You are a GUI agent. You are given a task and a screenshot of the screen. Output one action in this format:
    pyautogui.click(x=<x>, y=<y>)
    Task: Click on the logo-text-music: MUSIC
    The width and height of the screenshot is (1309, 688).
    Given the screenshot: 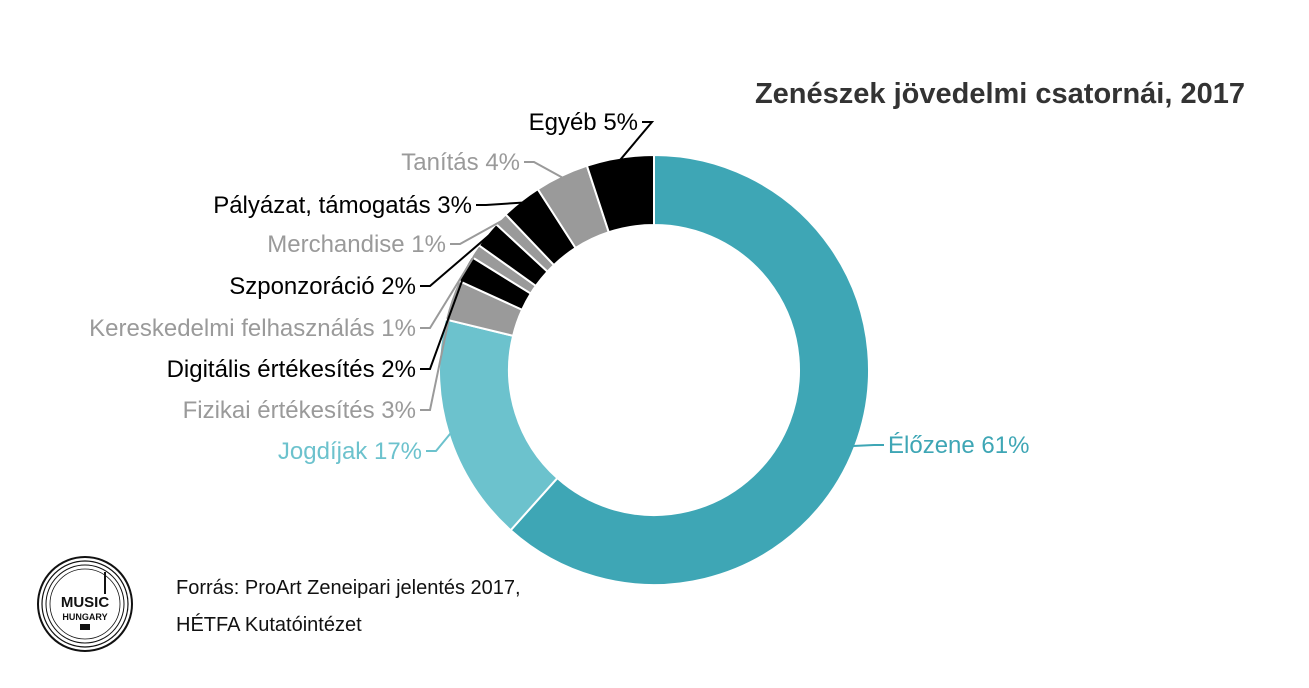 What is the action you would take?
    pyautogui.click(x=85, y=602)
    